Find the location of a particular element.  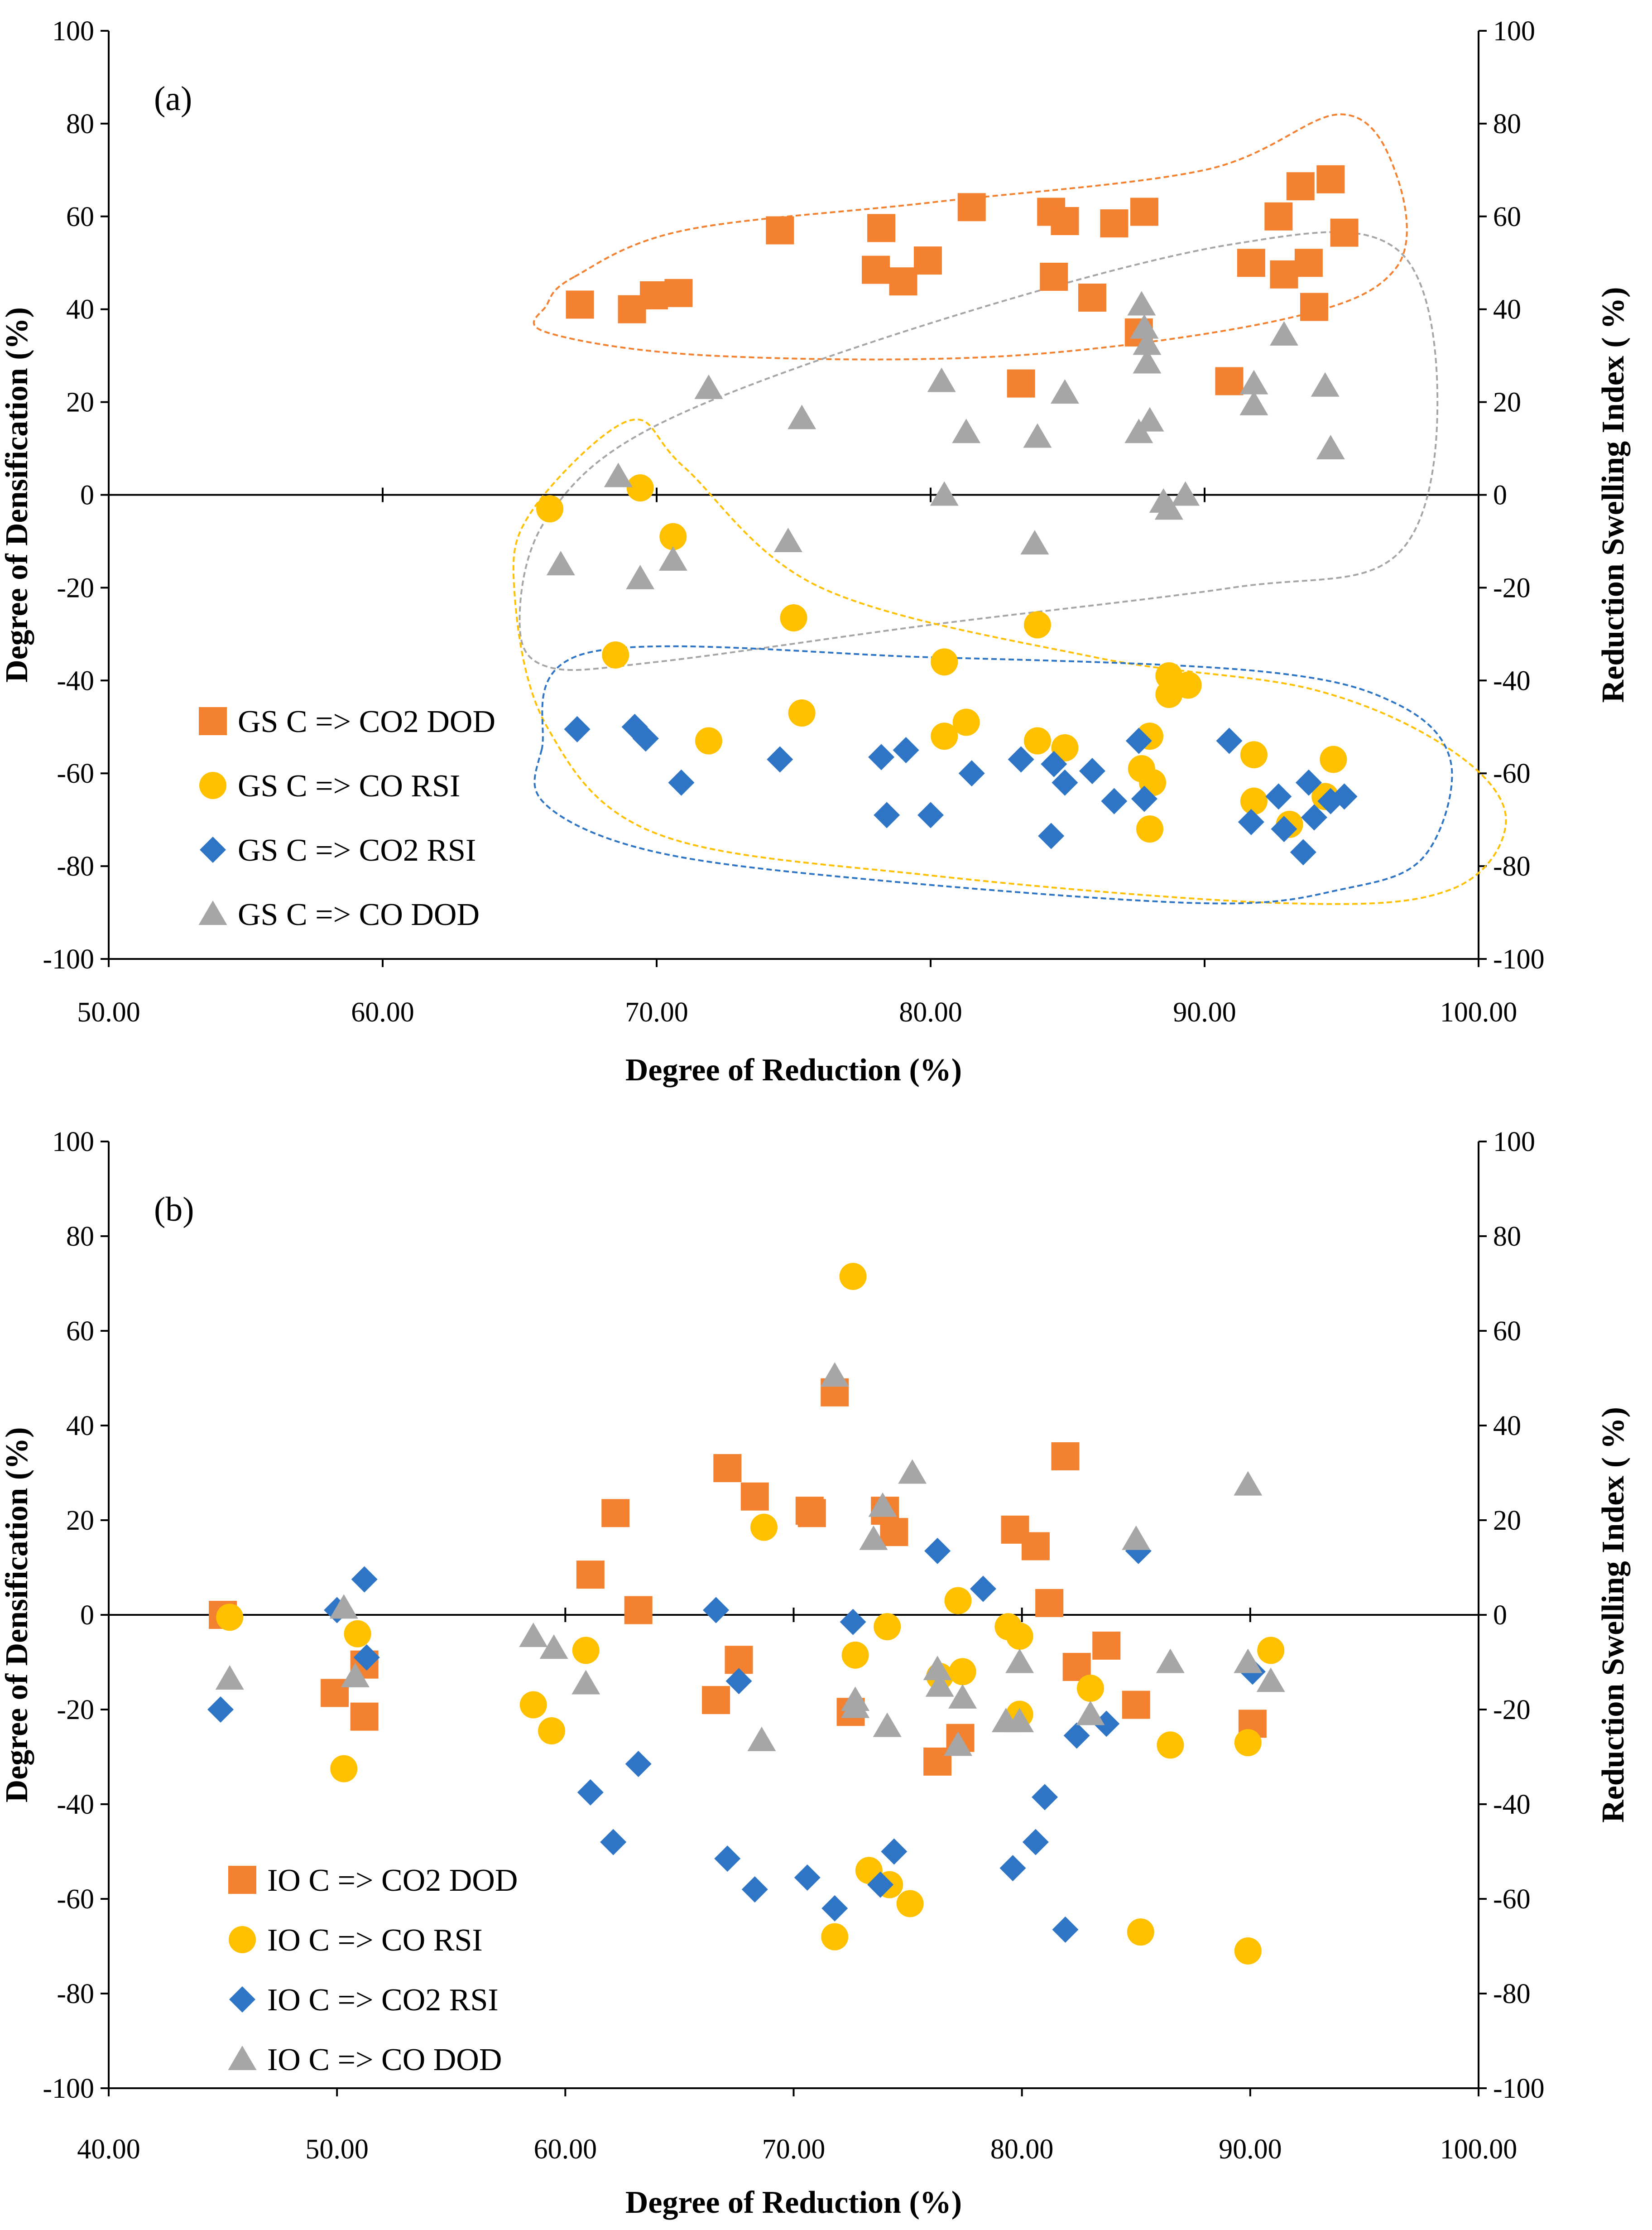

panel-a-y2-tick-label: 100 is located at coordinates (1514, 31).